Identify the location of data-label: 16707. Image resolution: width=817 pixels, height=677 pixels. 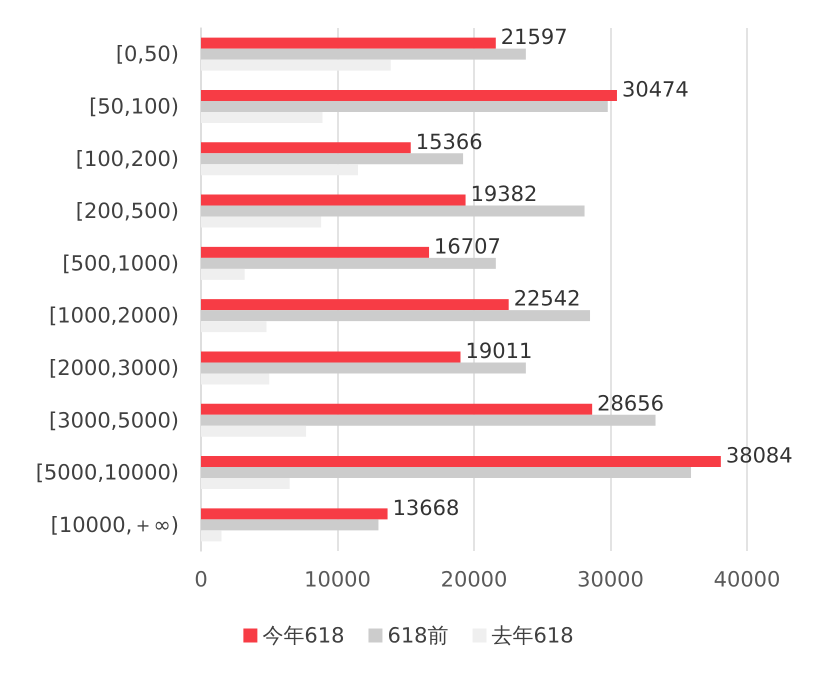
(467, 246).